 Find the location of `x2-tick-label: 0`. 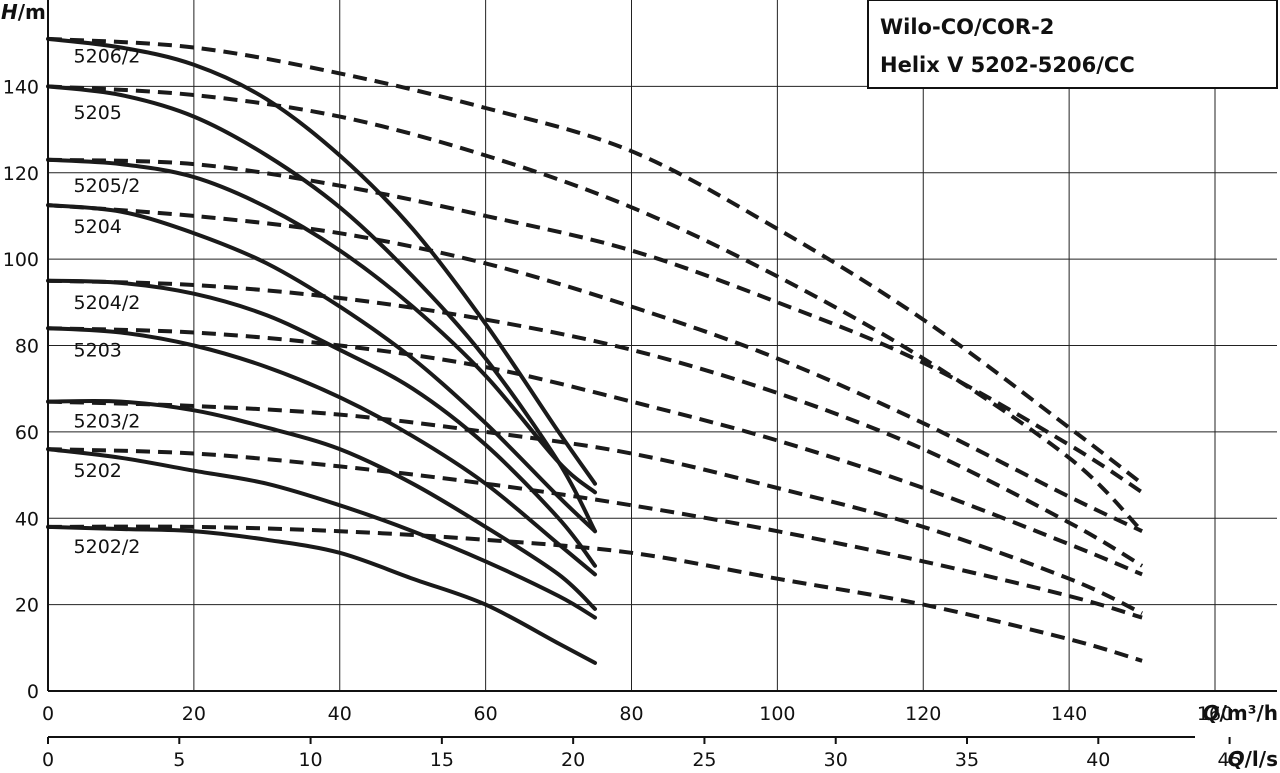

x2-tick-label: 0 is located at coordinates (48, 760).